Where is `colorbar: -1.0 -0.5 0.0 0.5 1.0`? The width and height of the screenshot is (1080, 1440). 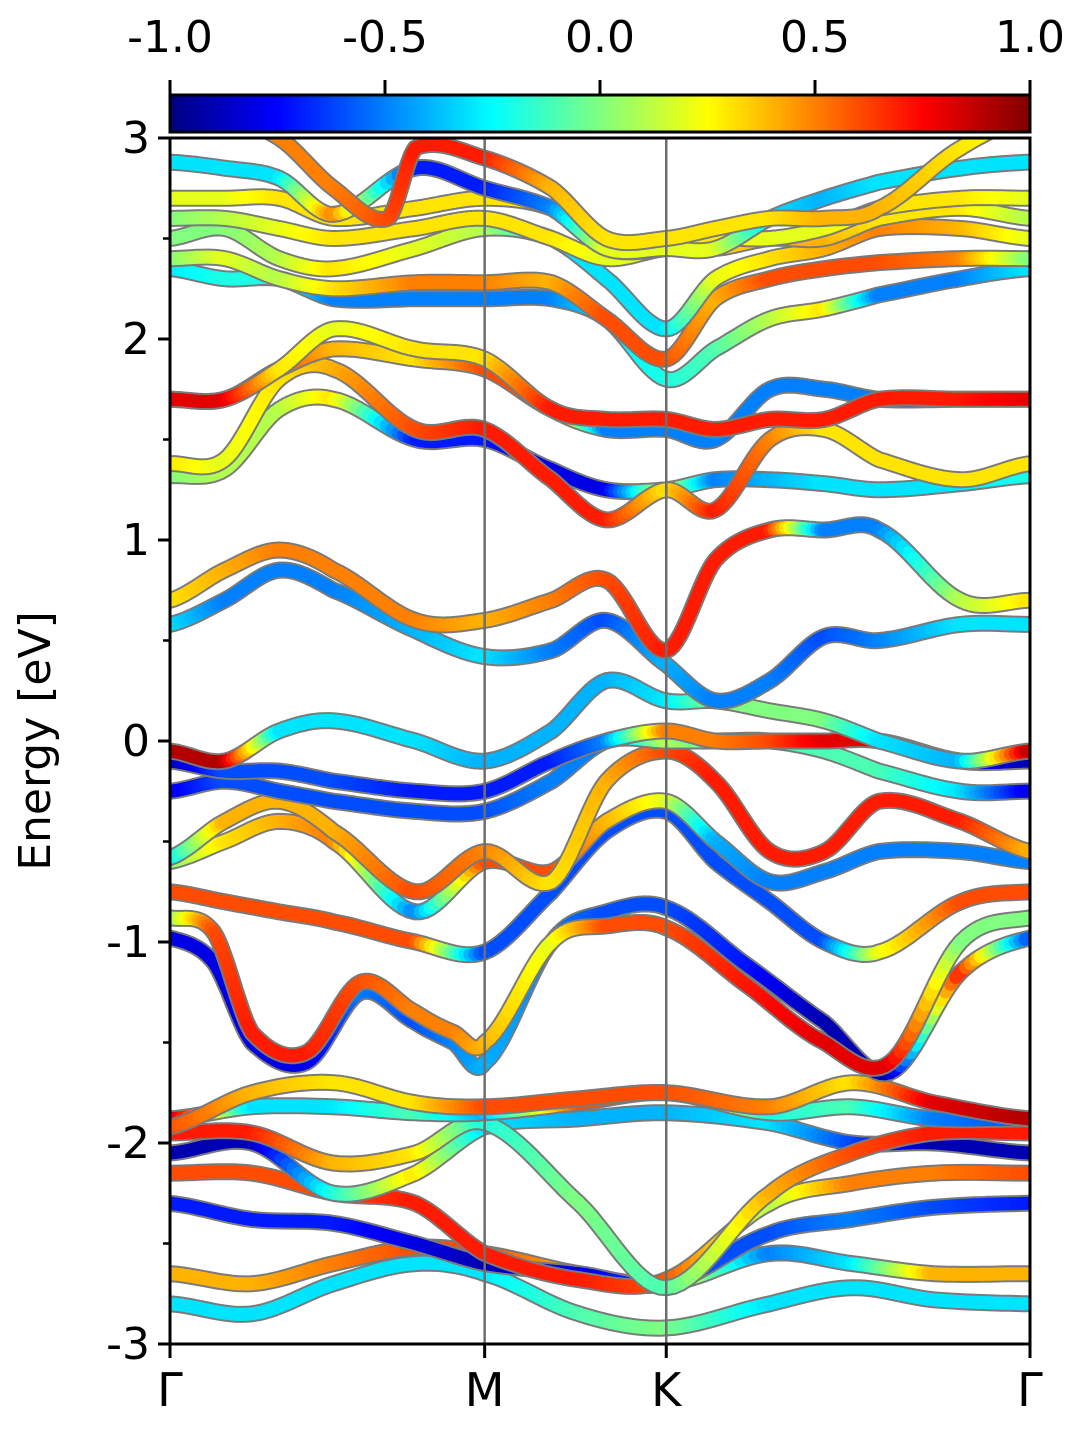 colorbar: -1.0 -0.5 0.0 0.5 1.0 is located at coordinates (596, 73).